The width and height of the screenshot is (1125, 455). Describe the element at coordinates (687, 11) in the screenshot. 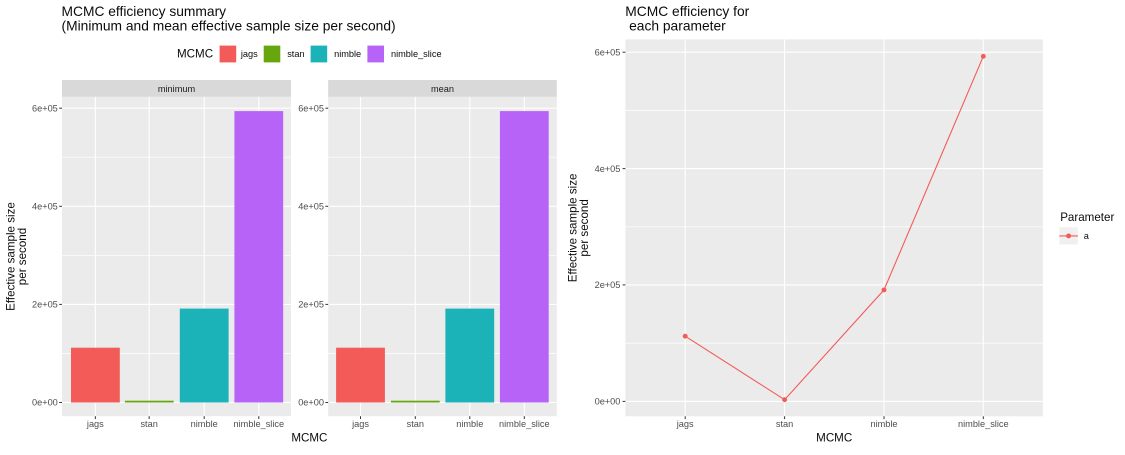

I see `svg-text: MCMC efficiency for` at that location.